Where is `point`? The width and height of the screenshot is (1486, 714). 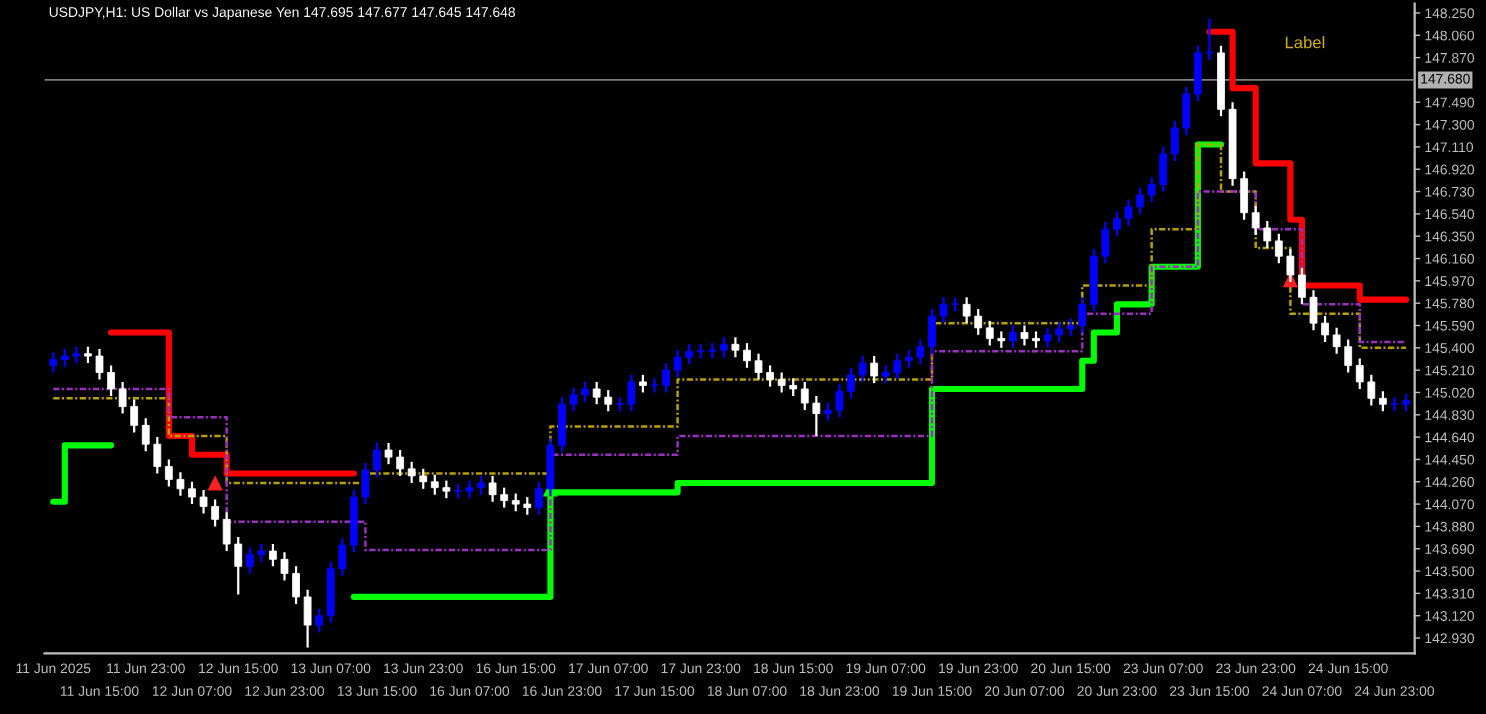
point is located at coordinates (215, 483).